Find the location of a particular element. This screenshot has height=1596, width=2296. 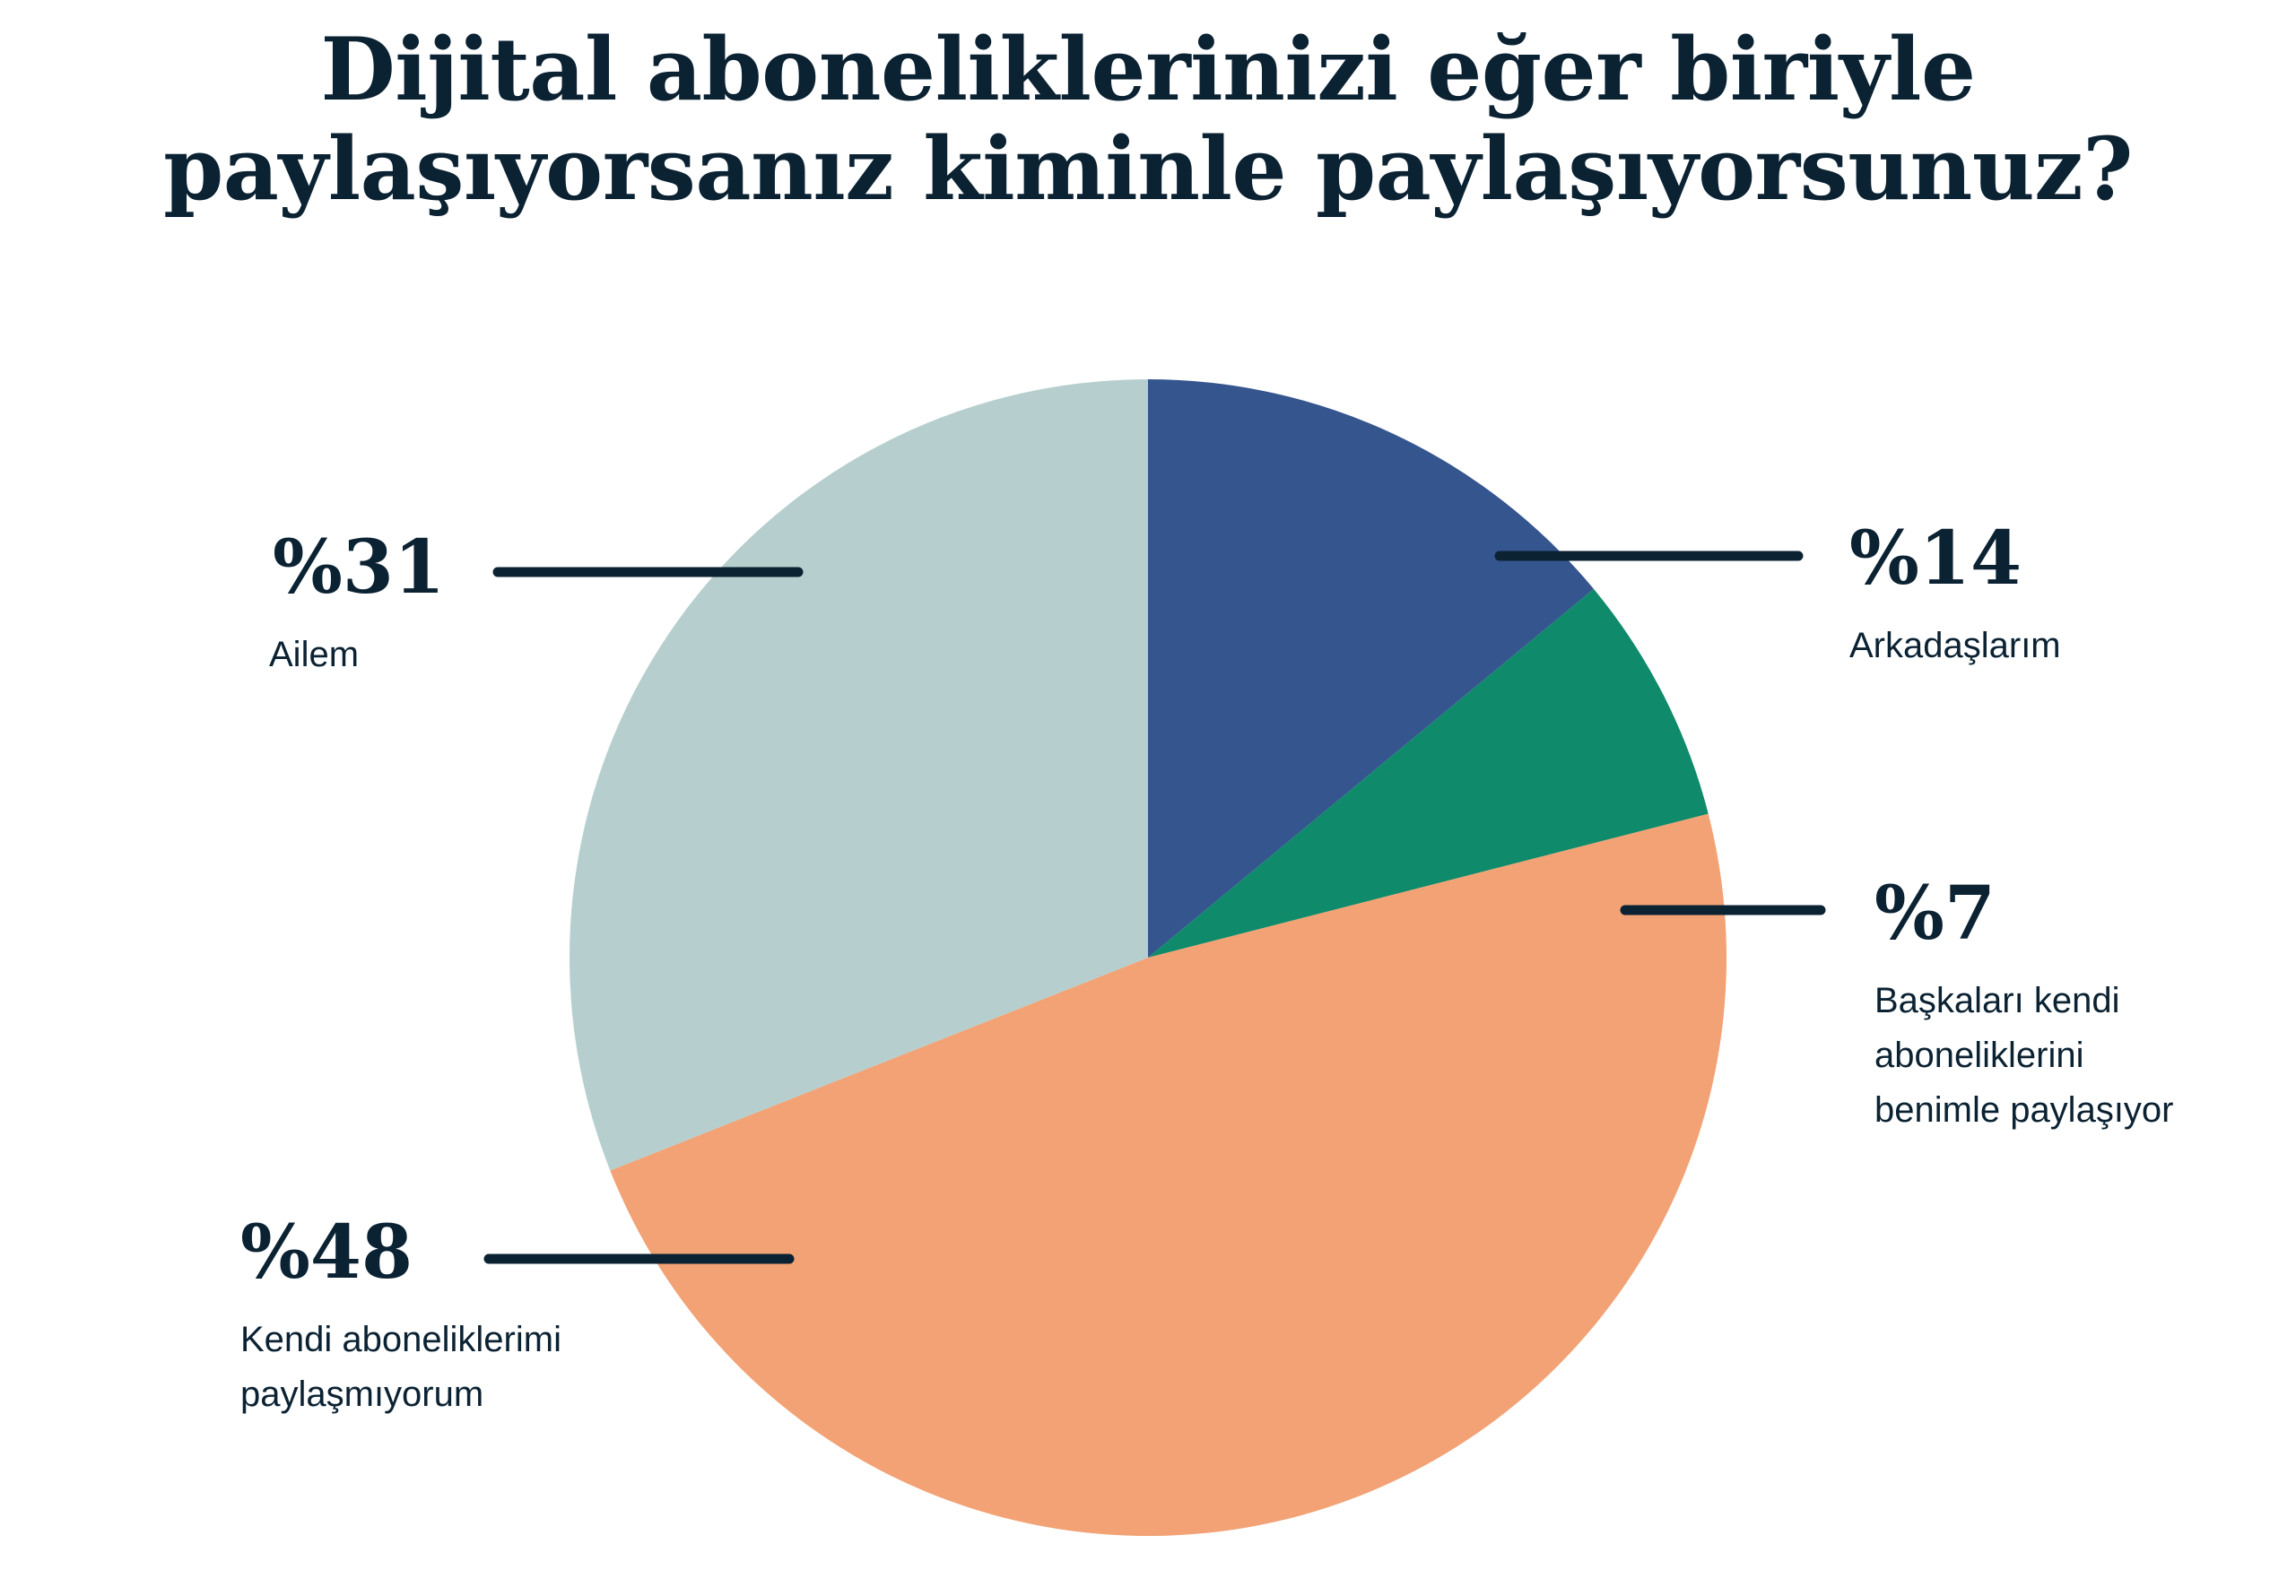

callout-arkadaslarim-percent: %14 is located at coordinates (1935, 559).